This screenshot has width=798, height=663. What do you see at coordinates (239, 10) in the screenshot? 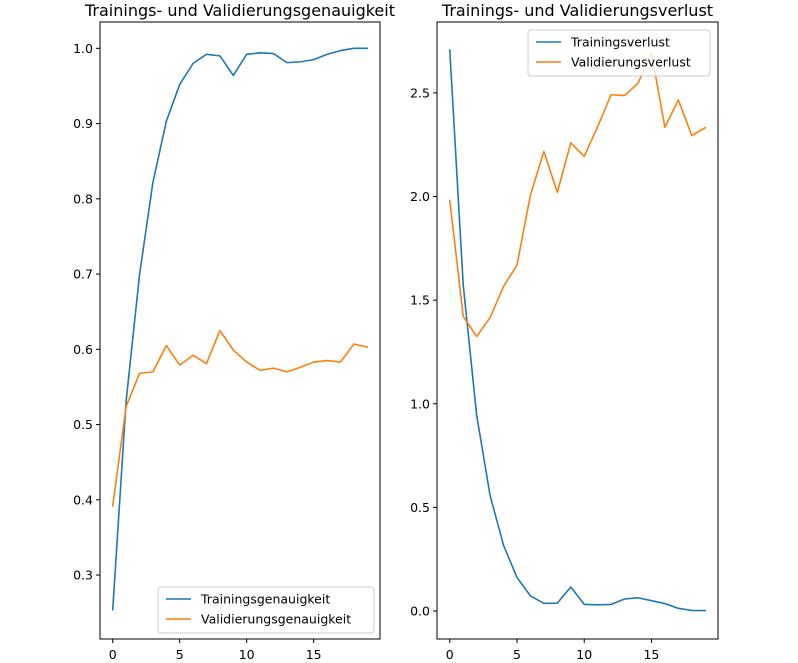
I see `chart-title: Trainings- und Validierungsgenauigkeit` at bounding box center [239, 10].